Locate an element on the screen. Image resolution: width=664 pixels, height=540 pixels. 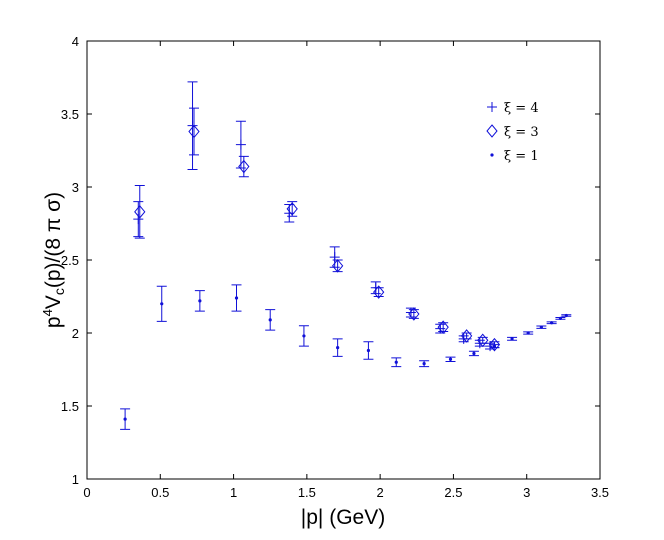
legend: ξ = 4 ξ = 3 ξ = 1 is located at coordinates (512, 132).